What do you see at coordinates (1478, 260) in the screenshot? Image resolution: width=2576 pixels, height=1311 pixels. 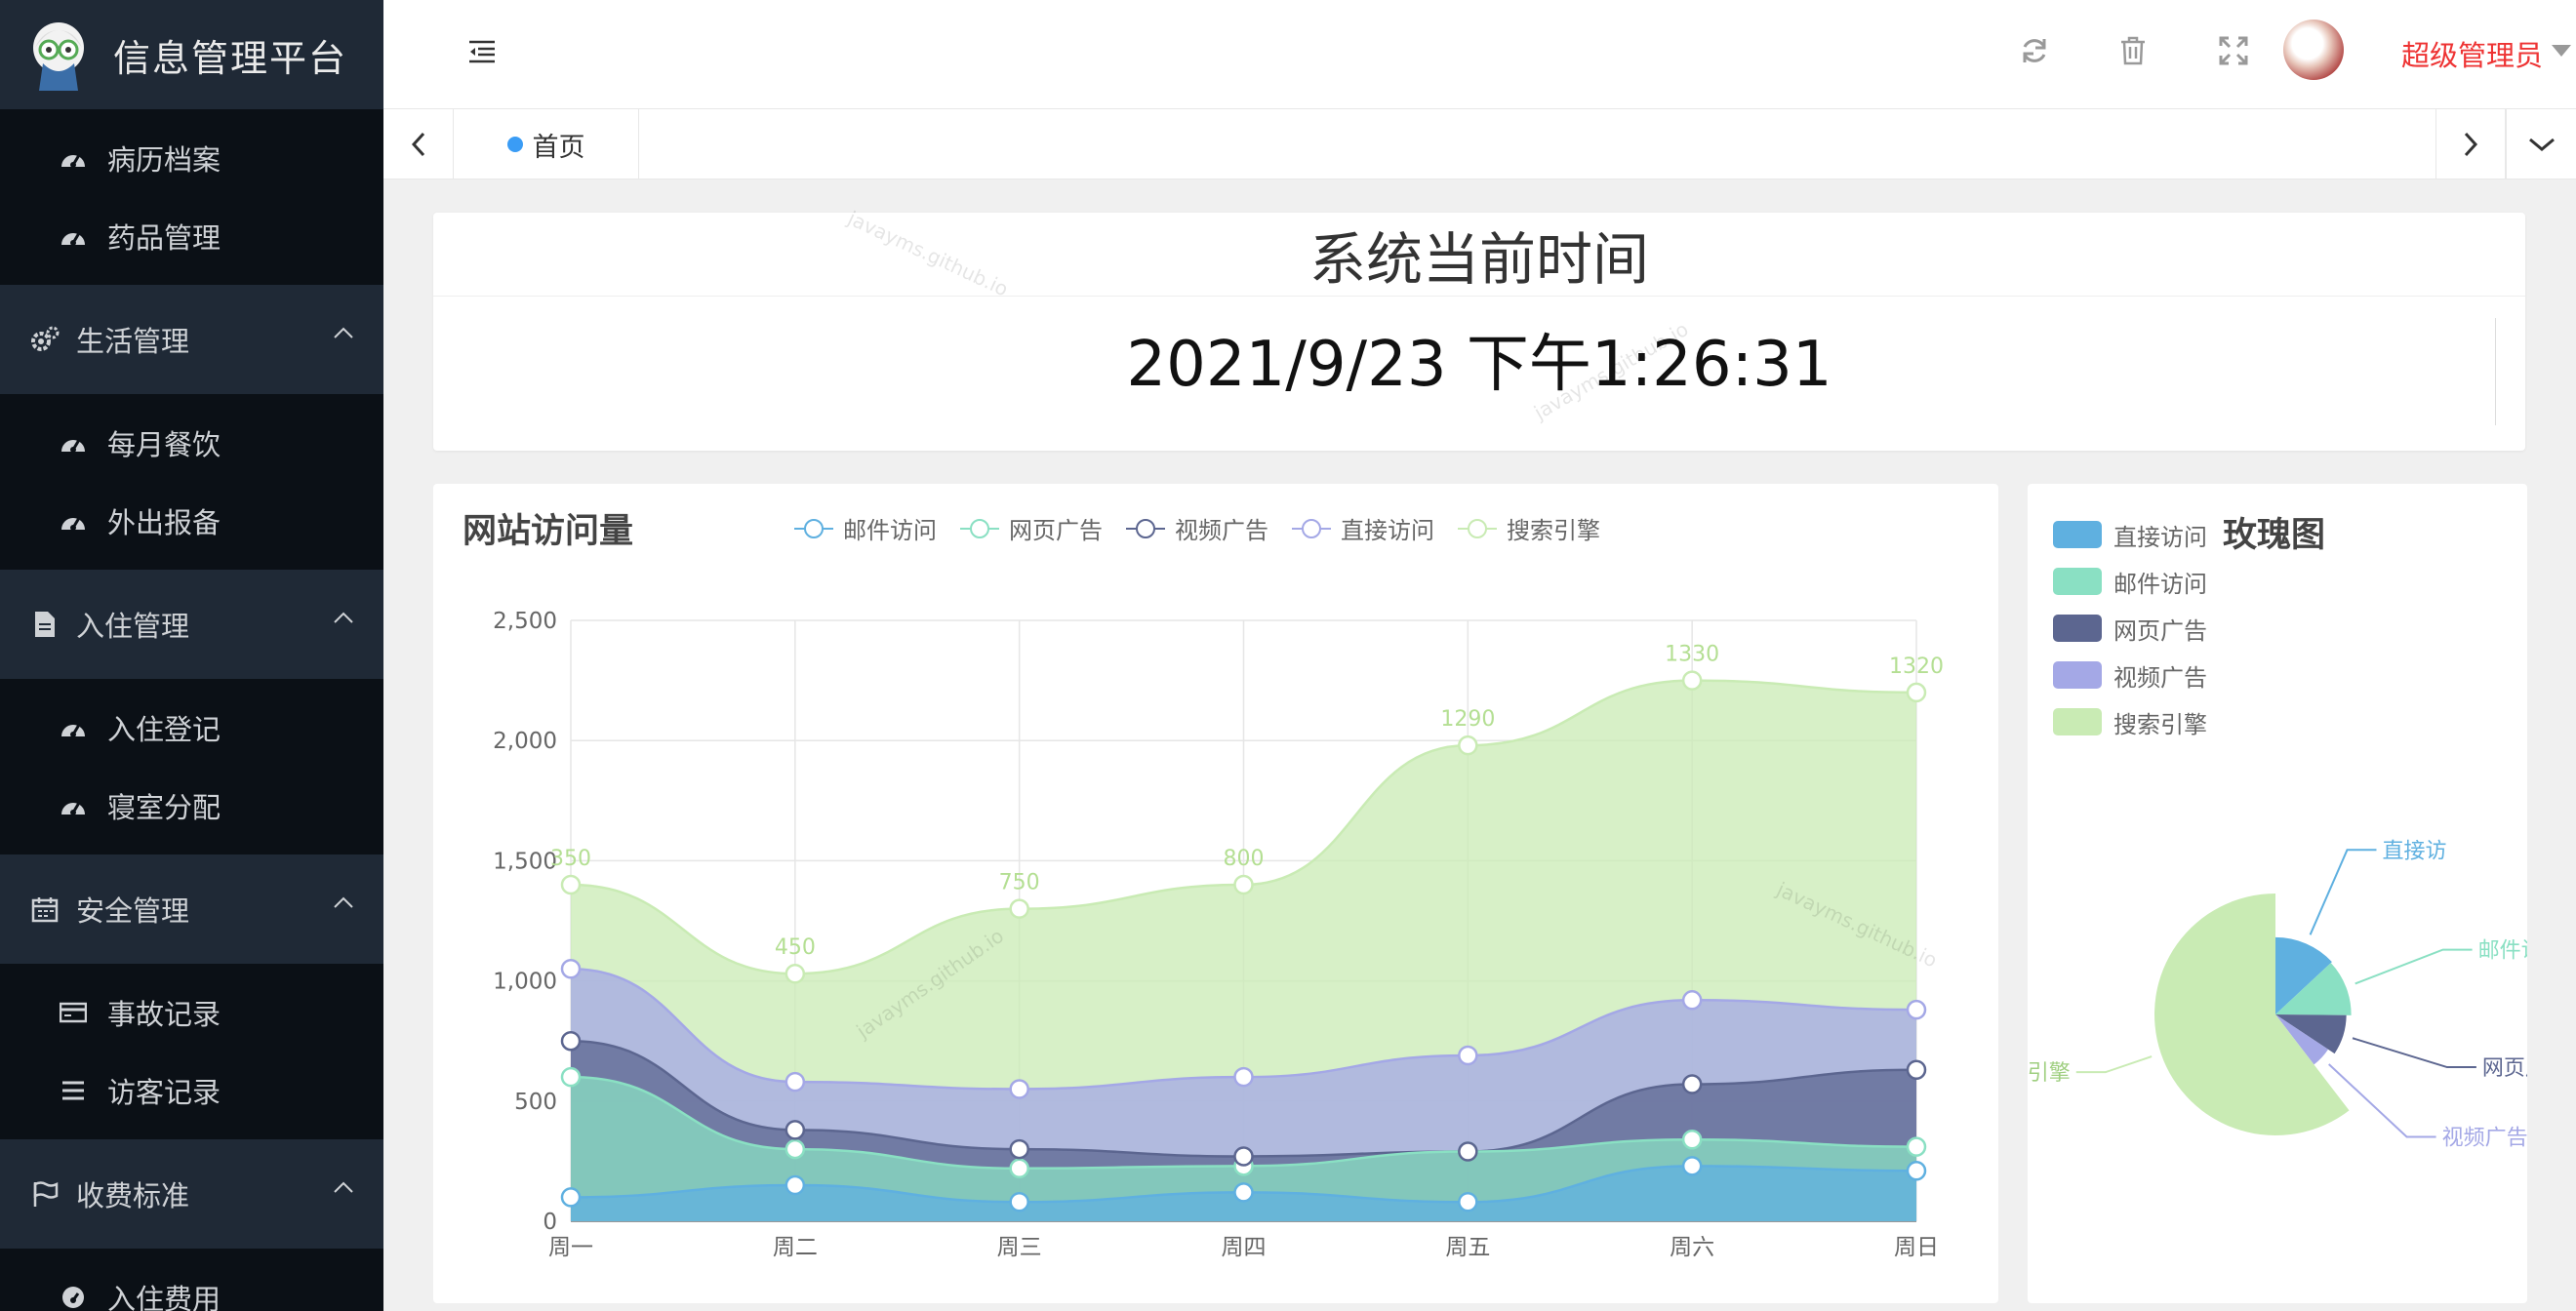 I see `time-card-title: 系统当前时间` at bounding box center [1478, 260].